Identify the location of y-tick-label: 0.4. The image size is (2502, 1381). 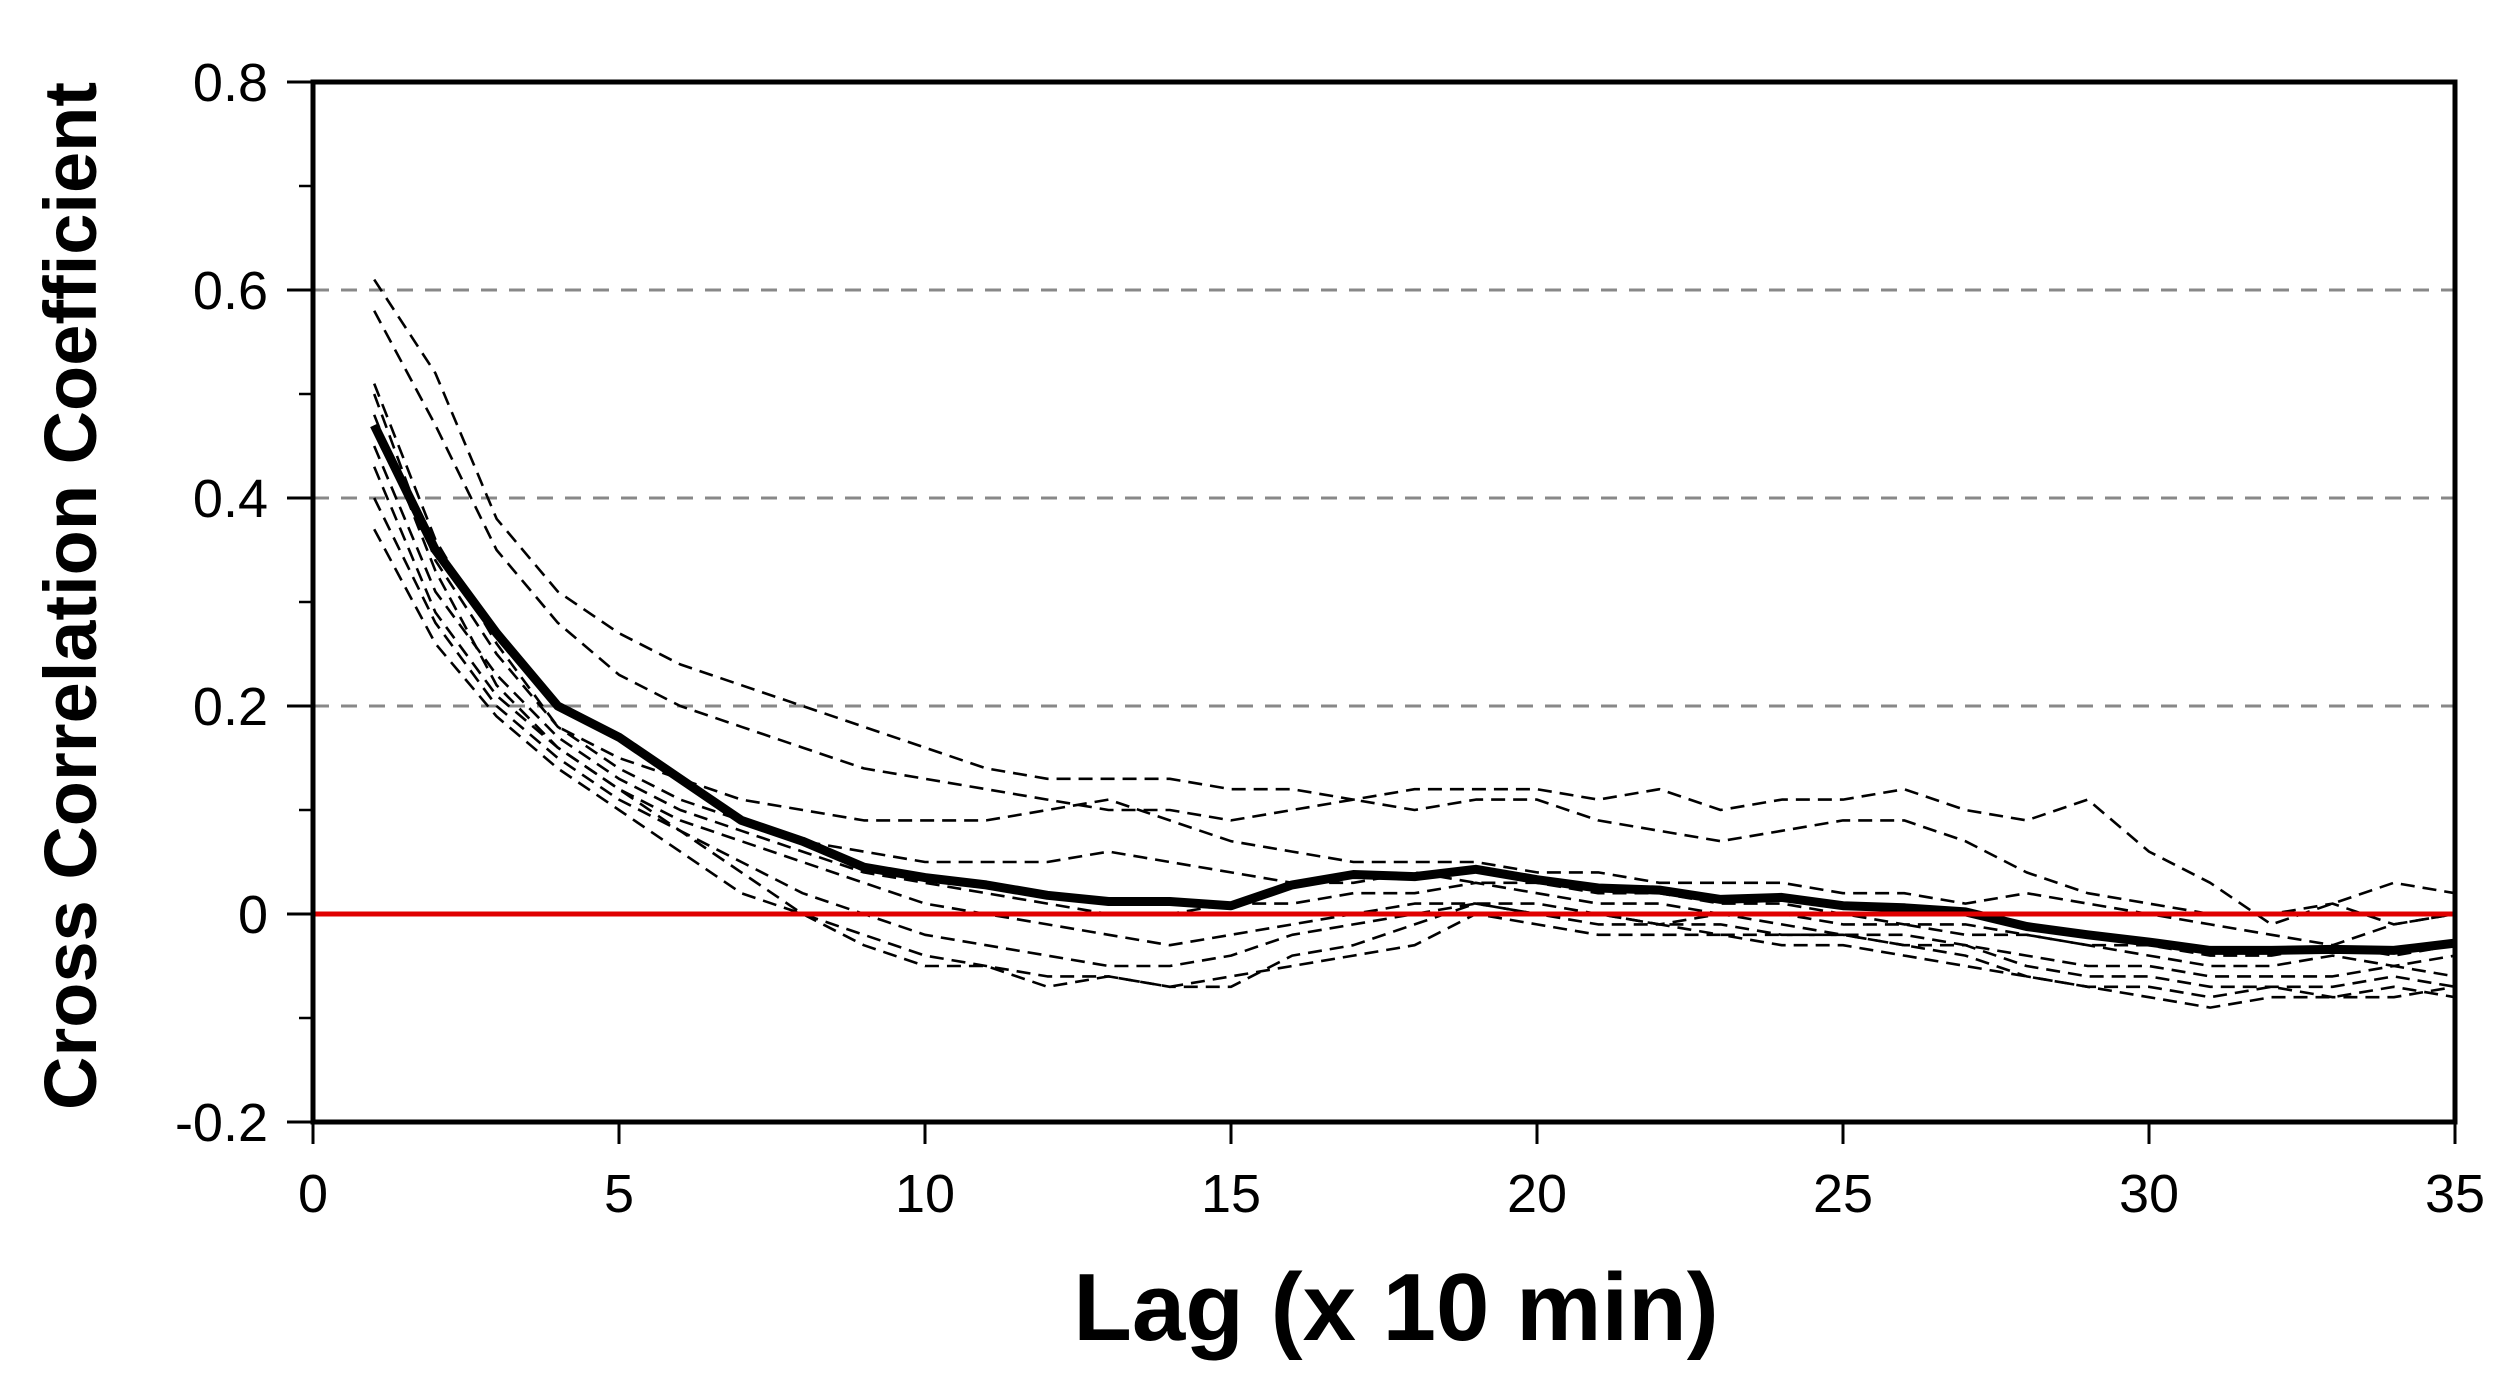
(230, 499).